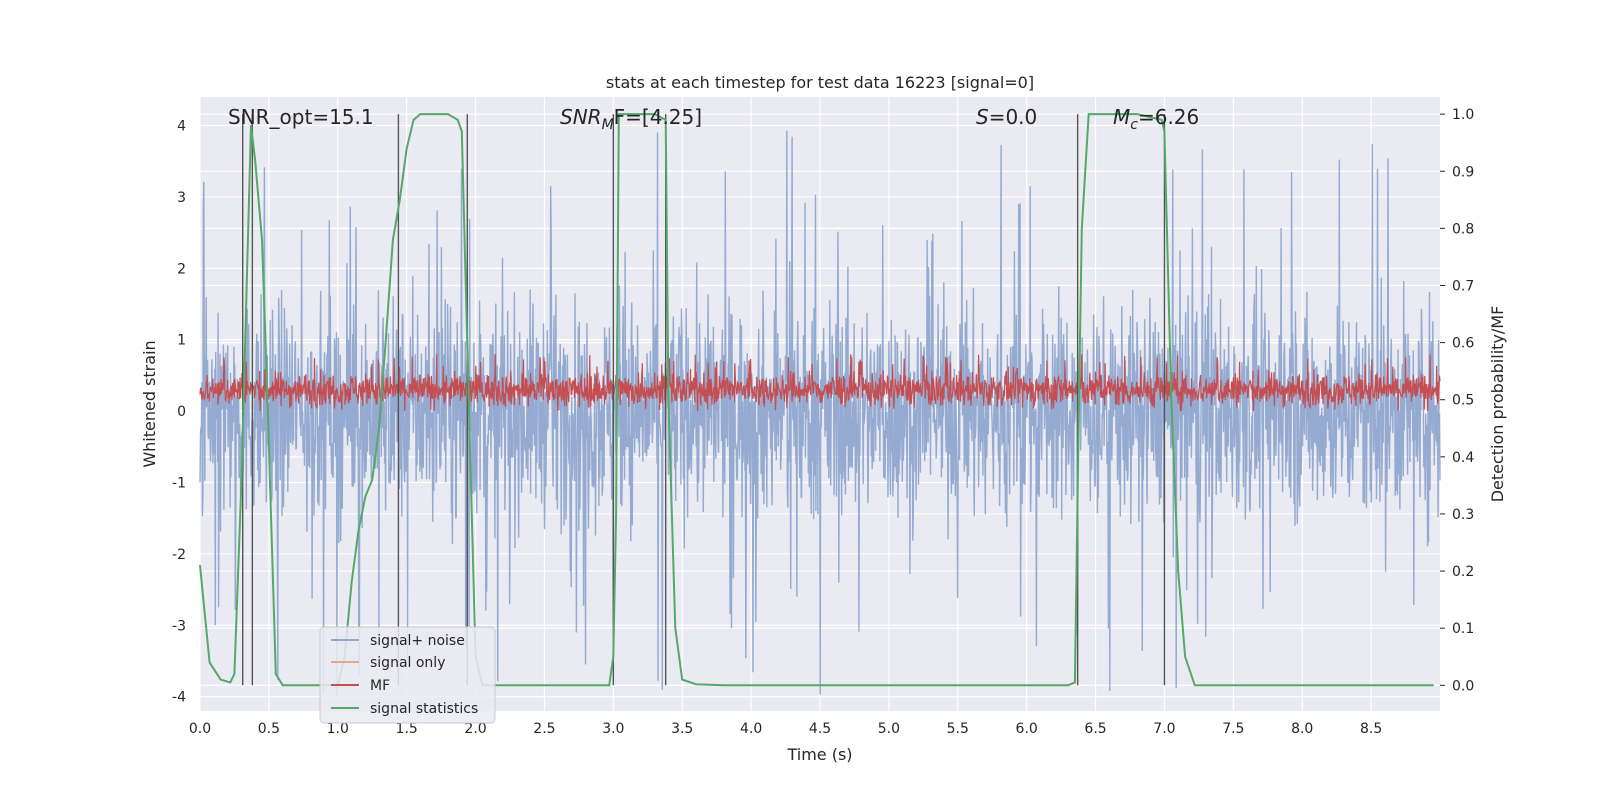 This screenshot has width=1600, height=800. I want to click on x-tick-5: 2.5, so click(544, 729).